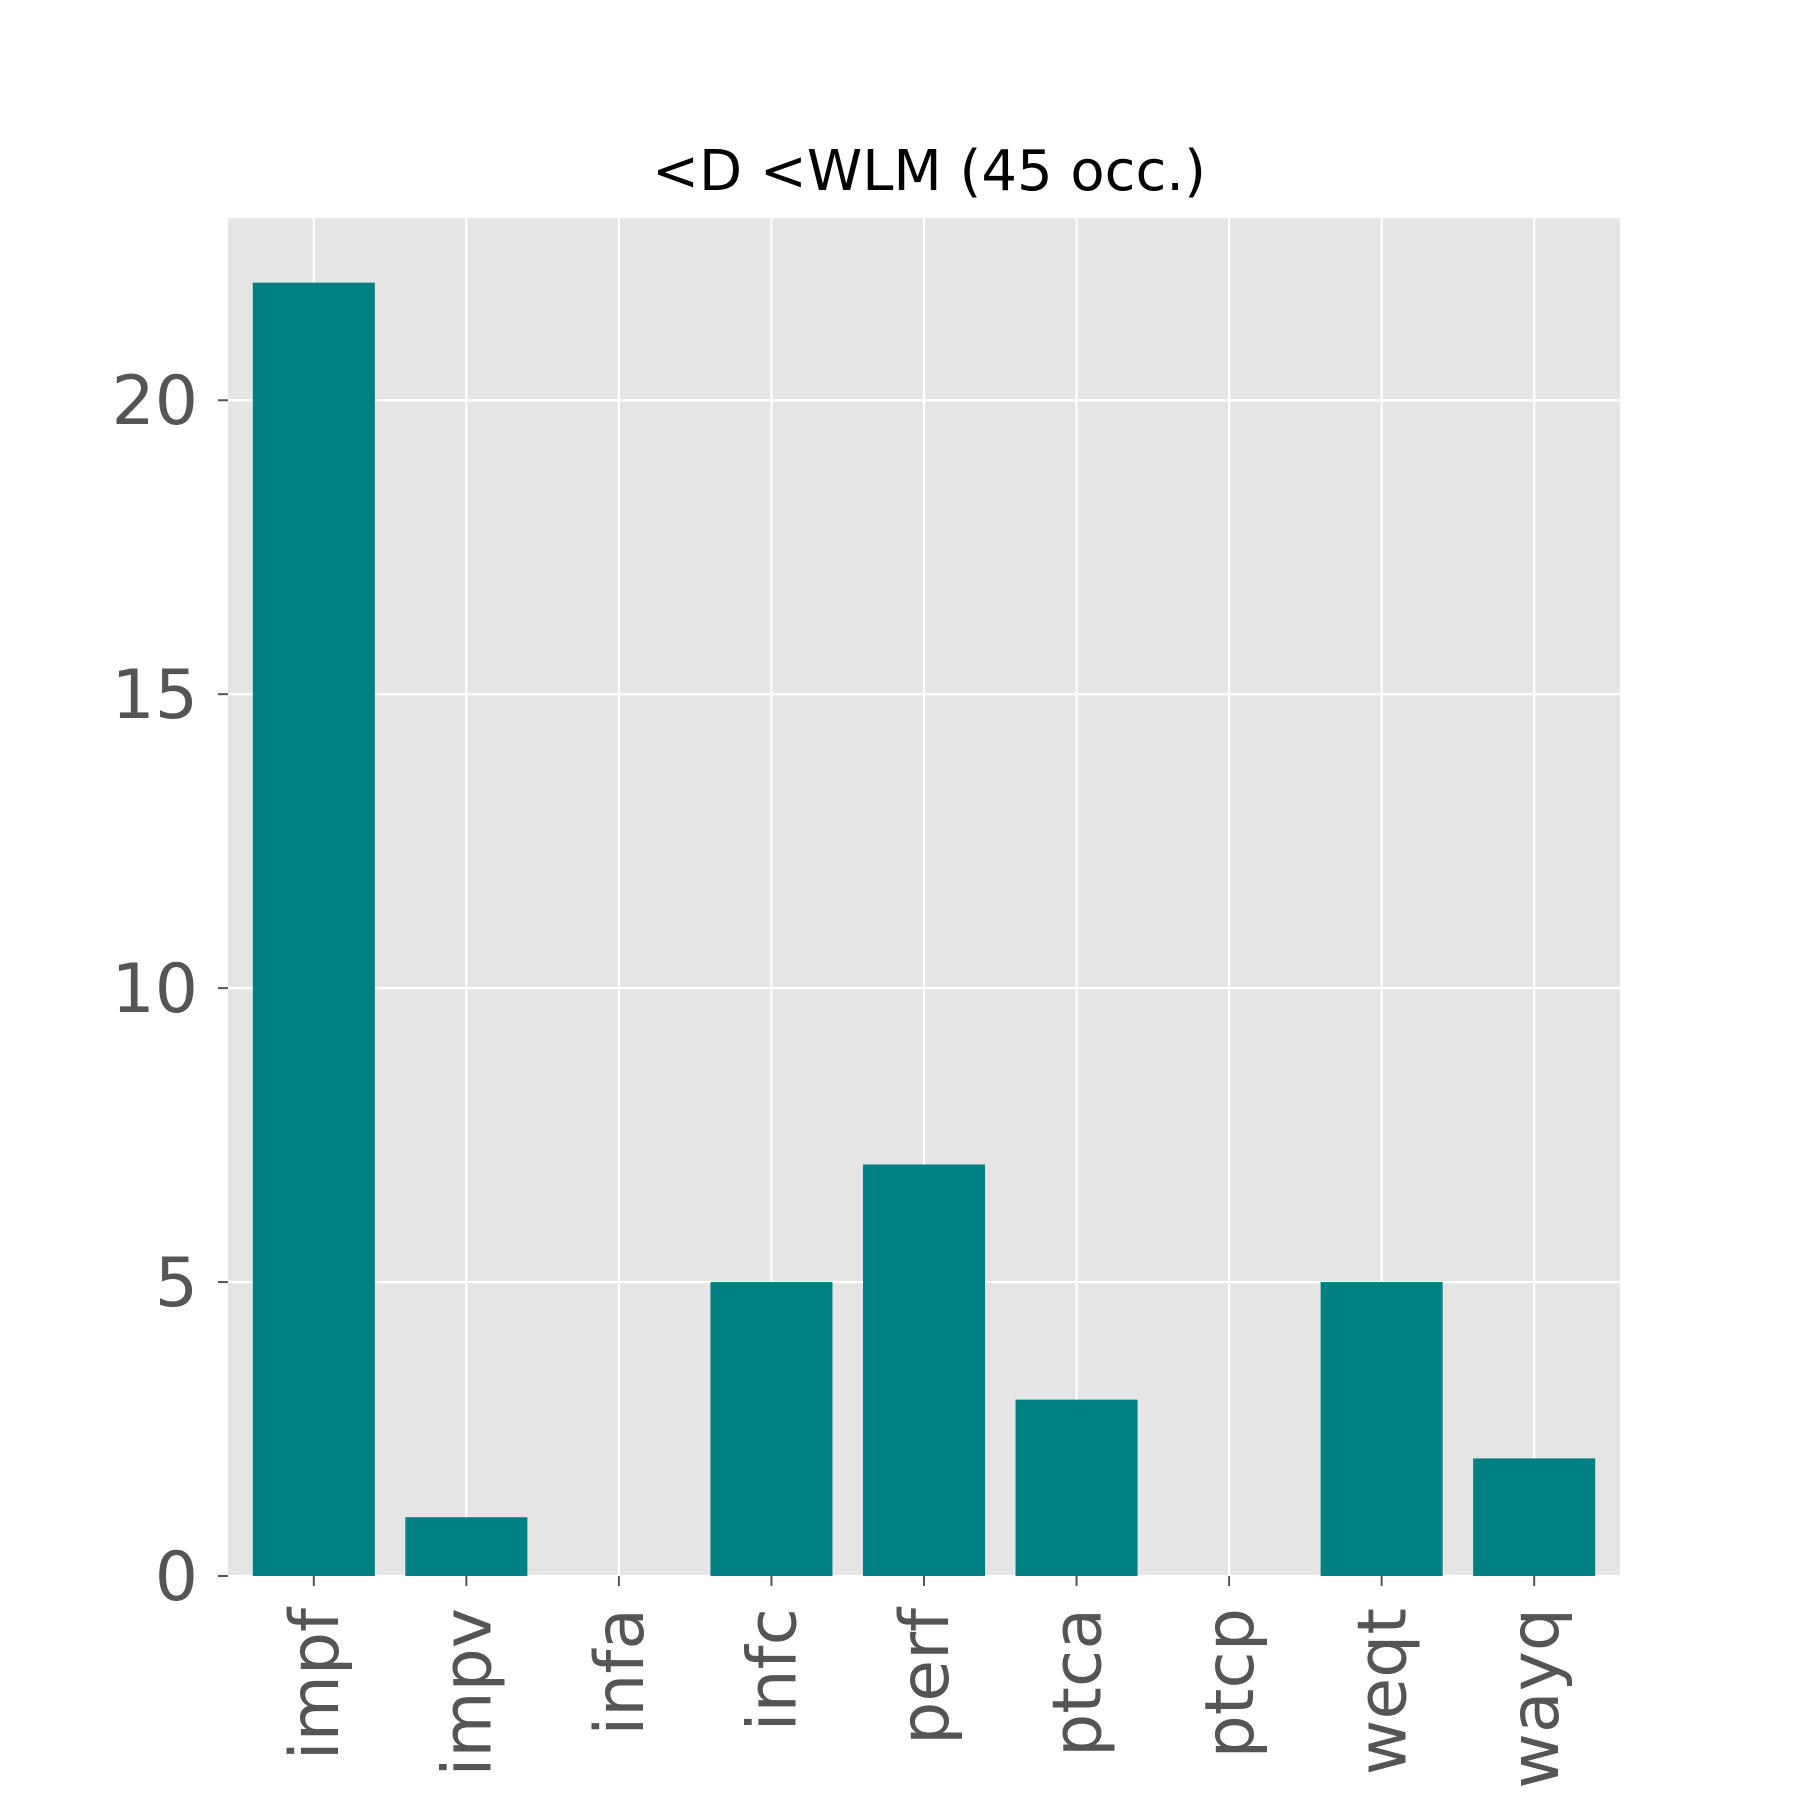 The image size is (1800, 1805). I want to click on bar-ptca, so click(1076, 1487).